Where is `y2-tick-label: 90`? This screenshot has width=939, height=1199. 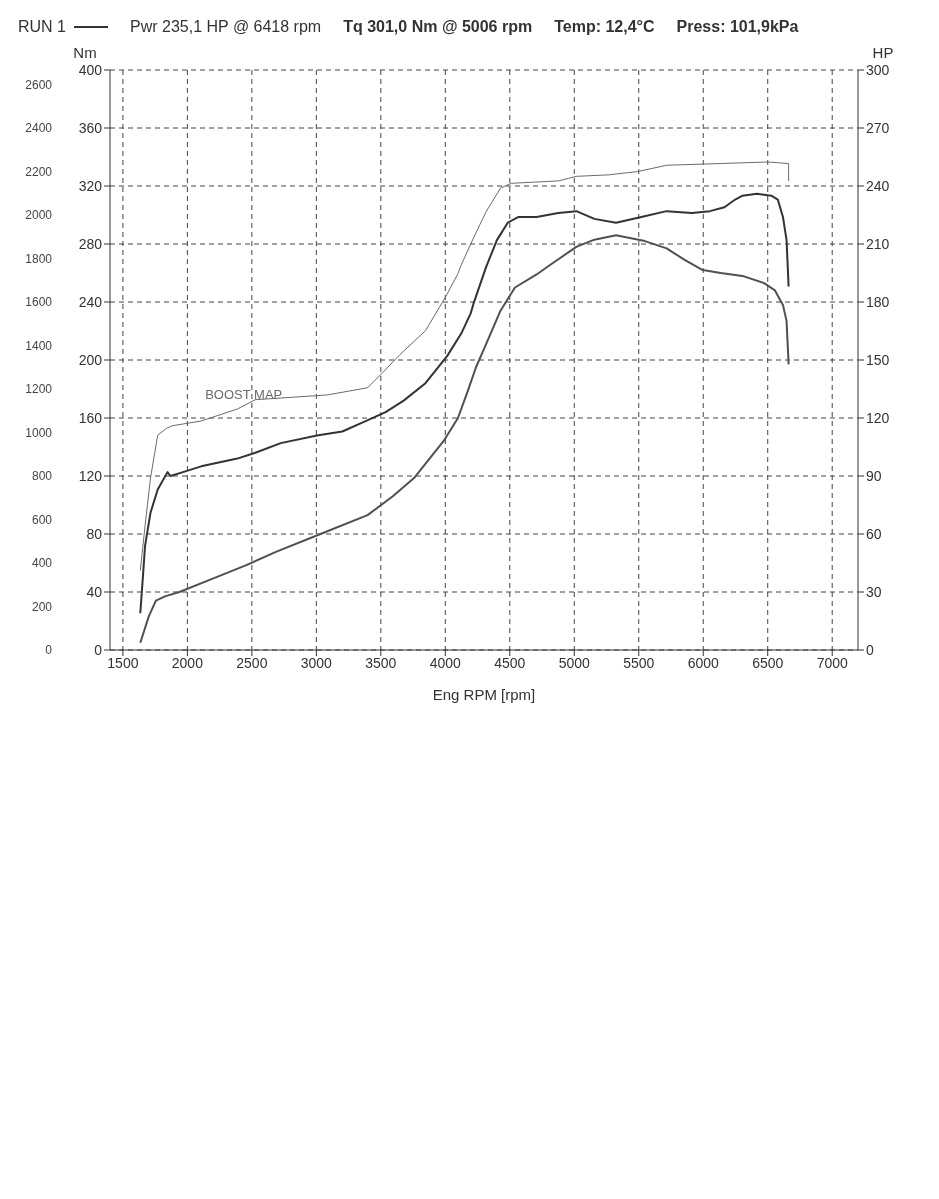
y2-tick-label: 90 is located at coordinates (874, 475).